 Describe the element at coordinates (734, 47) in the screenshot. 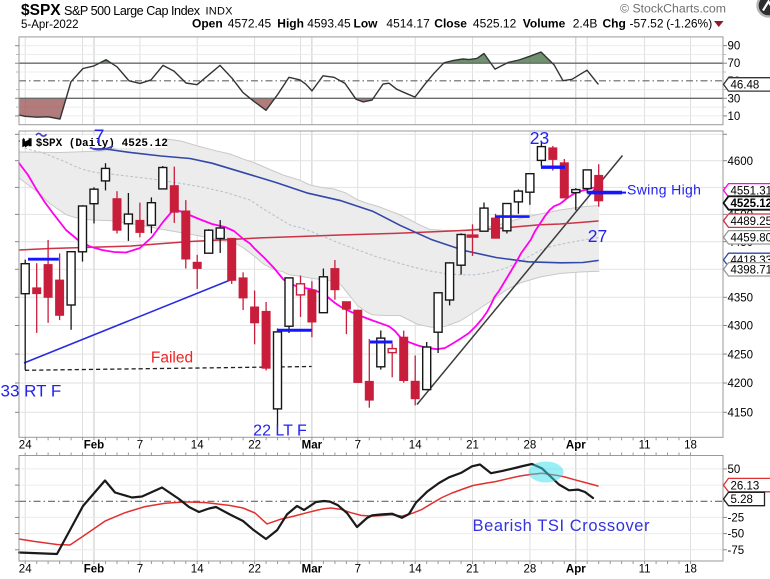

I see `svg-text: 90` at that location.